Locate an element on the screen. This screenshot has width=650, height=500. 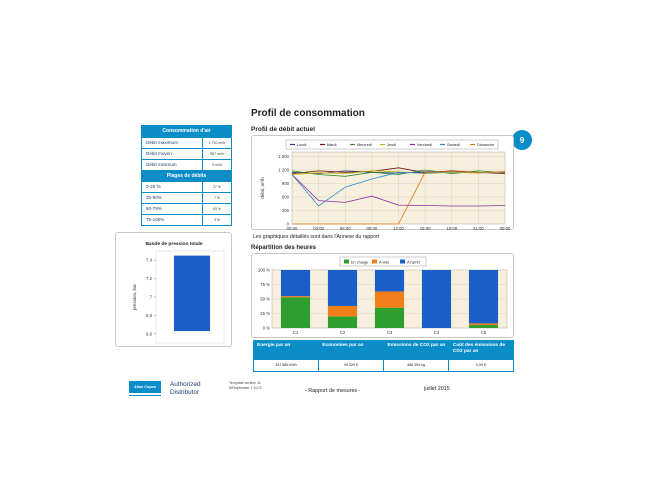
x-tick-label: 06:00 is located at coordinates (345, 228).